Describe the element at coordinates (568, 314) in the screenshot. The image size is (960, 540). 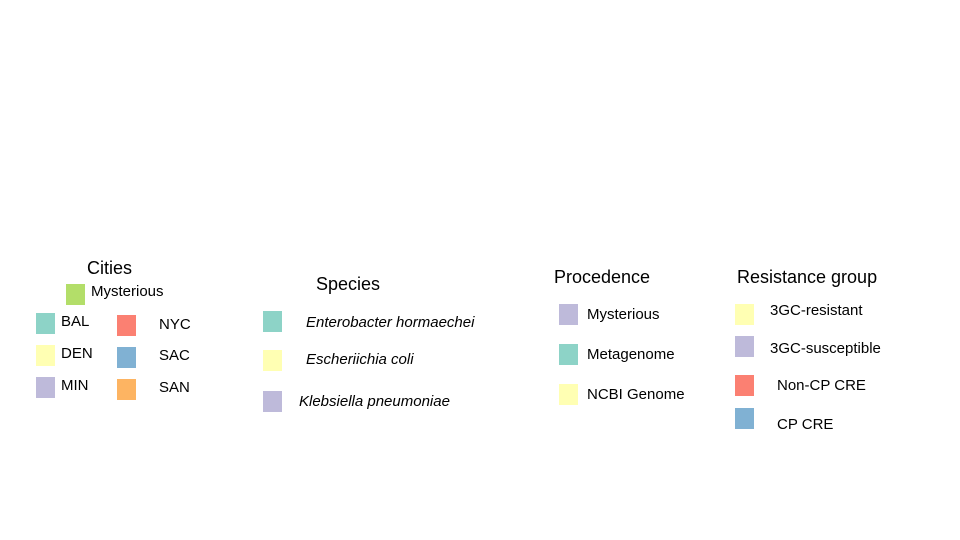
I see `procedence-swatch-mysterious` at that location.